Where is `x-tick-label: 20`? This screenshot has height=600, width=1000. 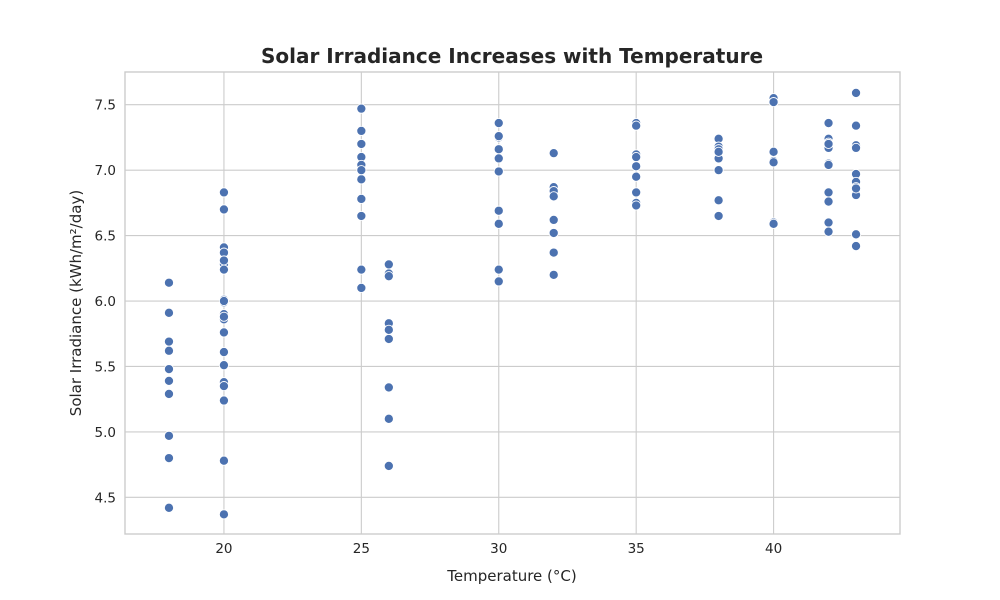
x-tick-label: 20 is located at coordinates (223, 549).